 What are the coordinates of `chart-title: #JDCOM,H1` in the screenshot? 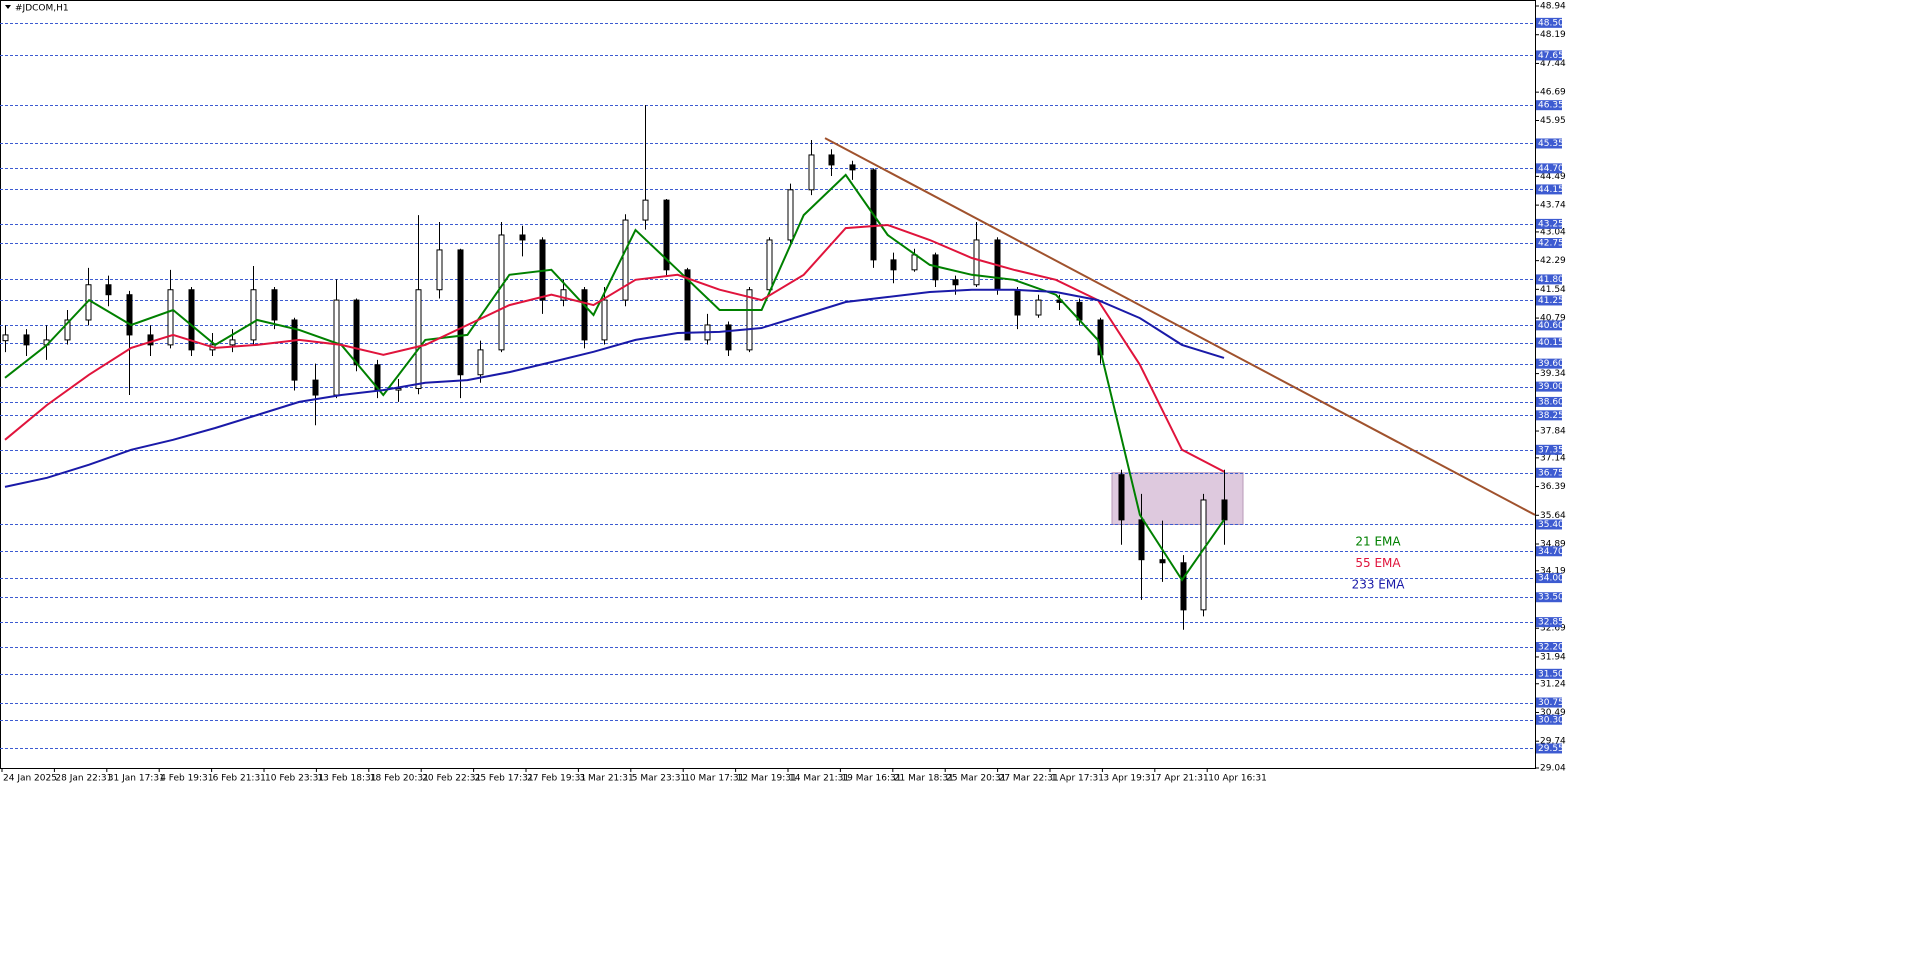 It's located at (42, 9).